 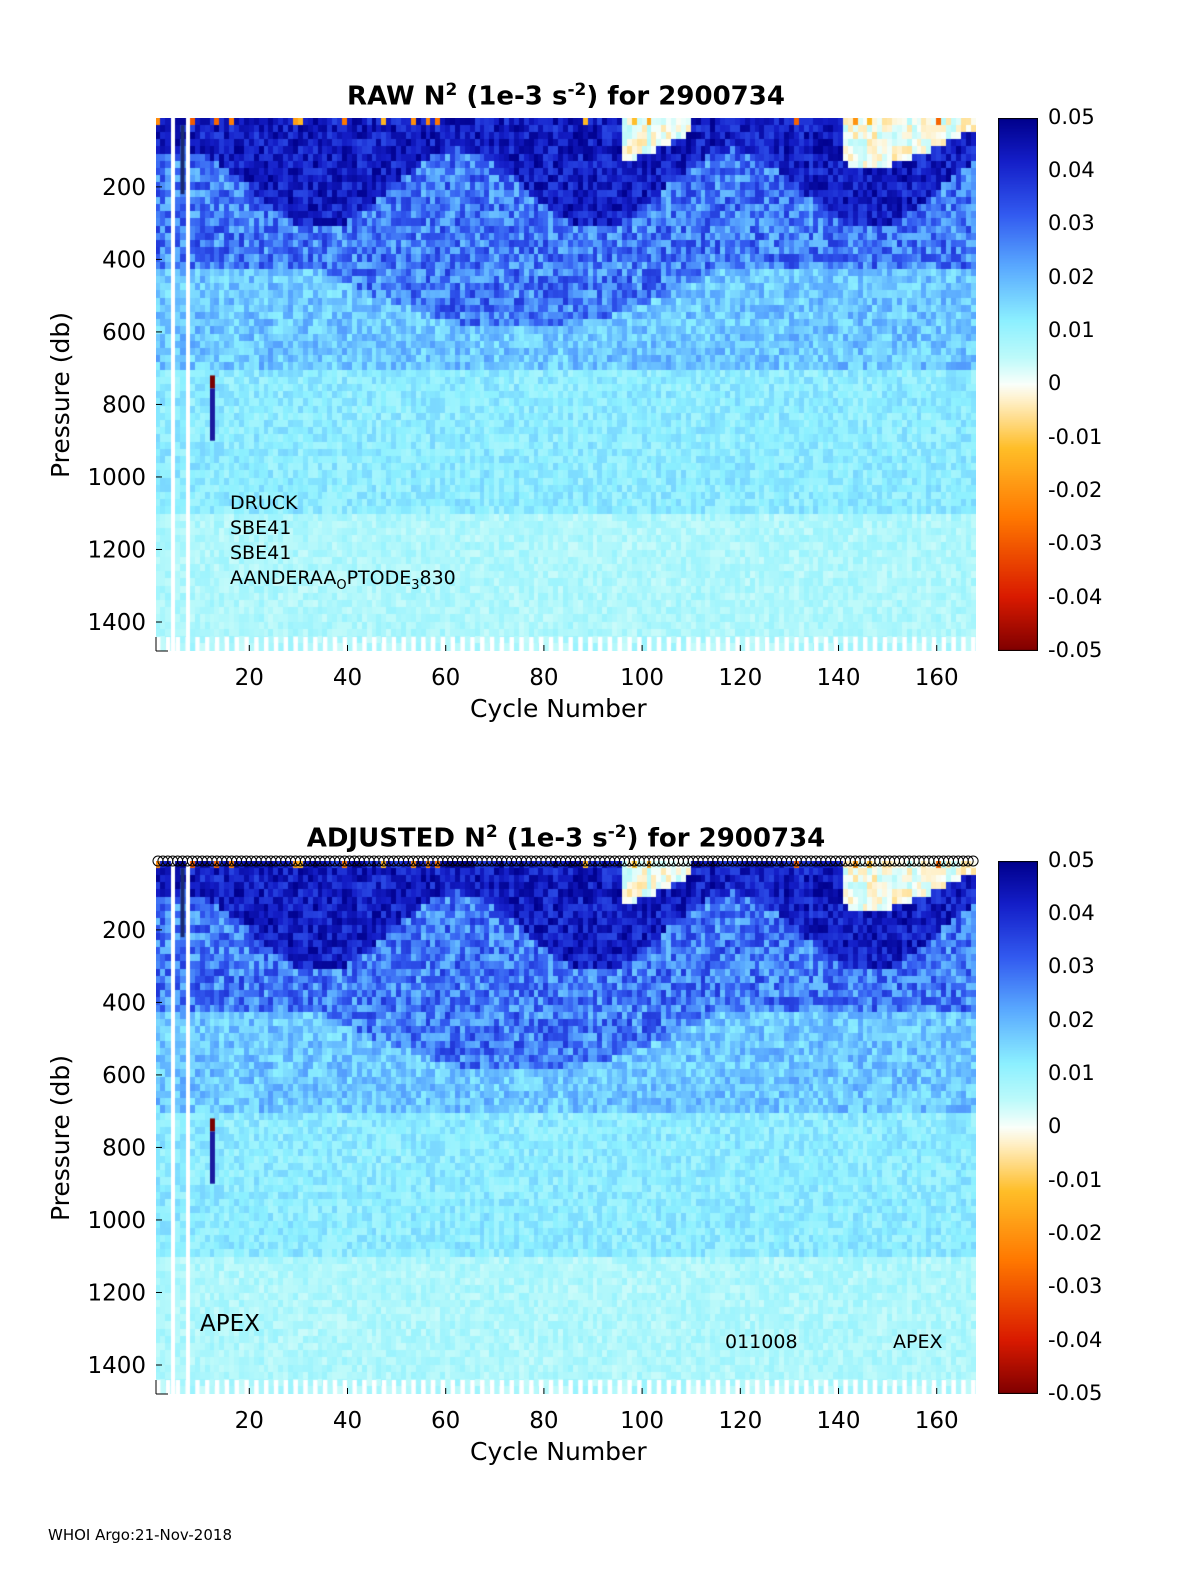 I want to click on oxygen-sensor-part-c: 830, so click(x=437, y=578).